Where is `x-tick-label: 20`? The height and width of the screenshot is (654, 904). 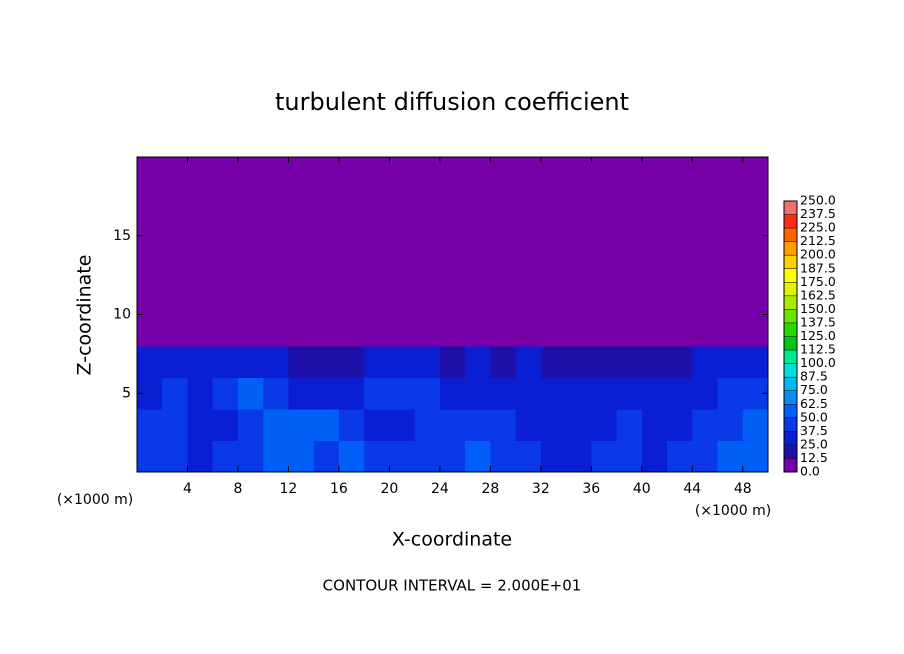 x-tick-label: 20 is located at coordinates (389, 489).